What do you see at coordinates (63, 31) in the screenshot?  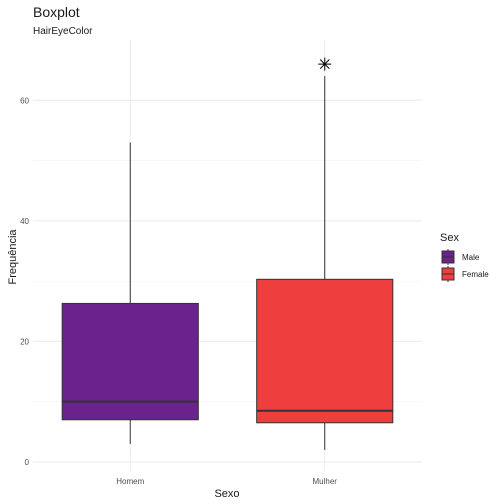 I see `chart-subtitle: HairEyeColor` at bounding box center [63, 31].